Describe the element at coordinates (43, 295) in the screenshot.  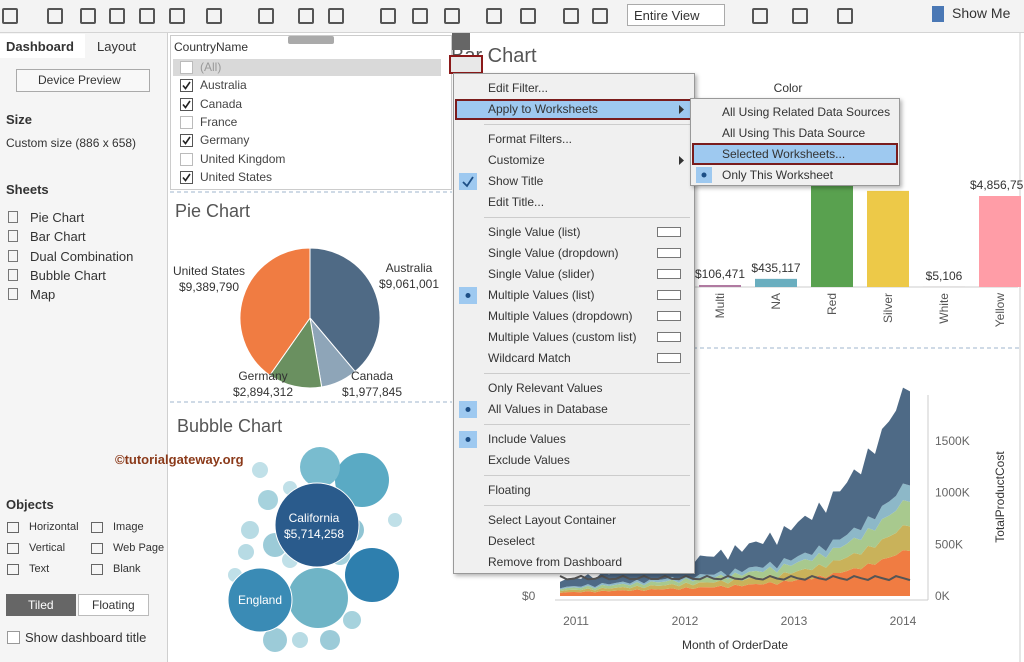
I see `sheet-name: Map` at that location.